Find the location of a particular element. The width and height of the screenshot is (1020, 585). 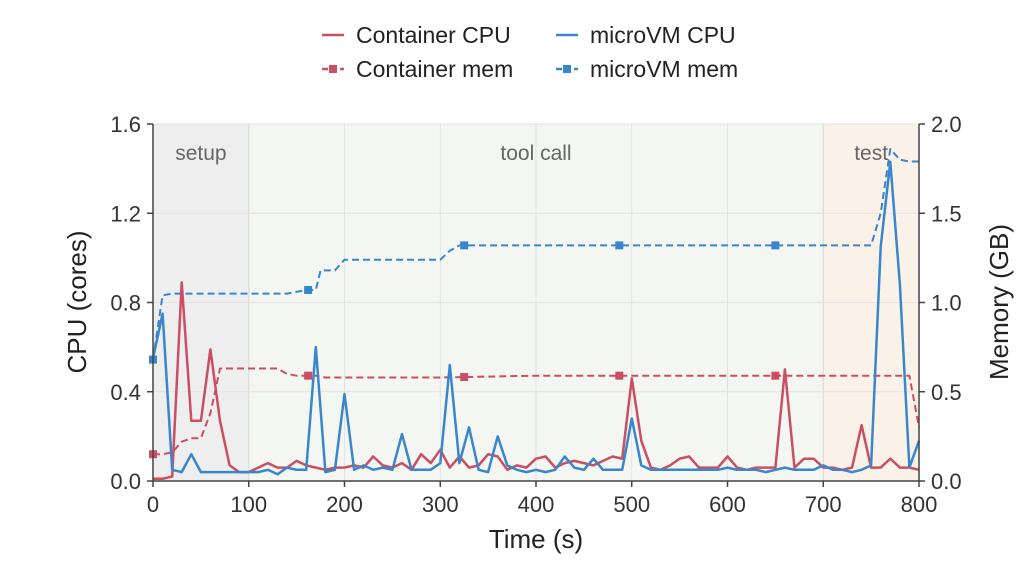

x-tick-label: 800 is located at coordinates (919, 504).